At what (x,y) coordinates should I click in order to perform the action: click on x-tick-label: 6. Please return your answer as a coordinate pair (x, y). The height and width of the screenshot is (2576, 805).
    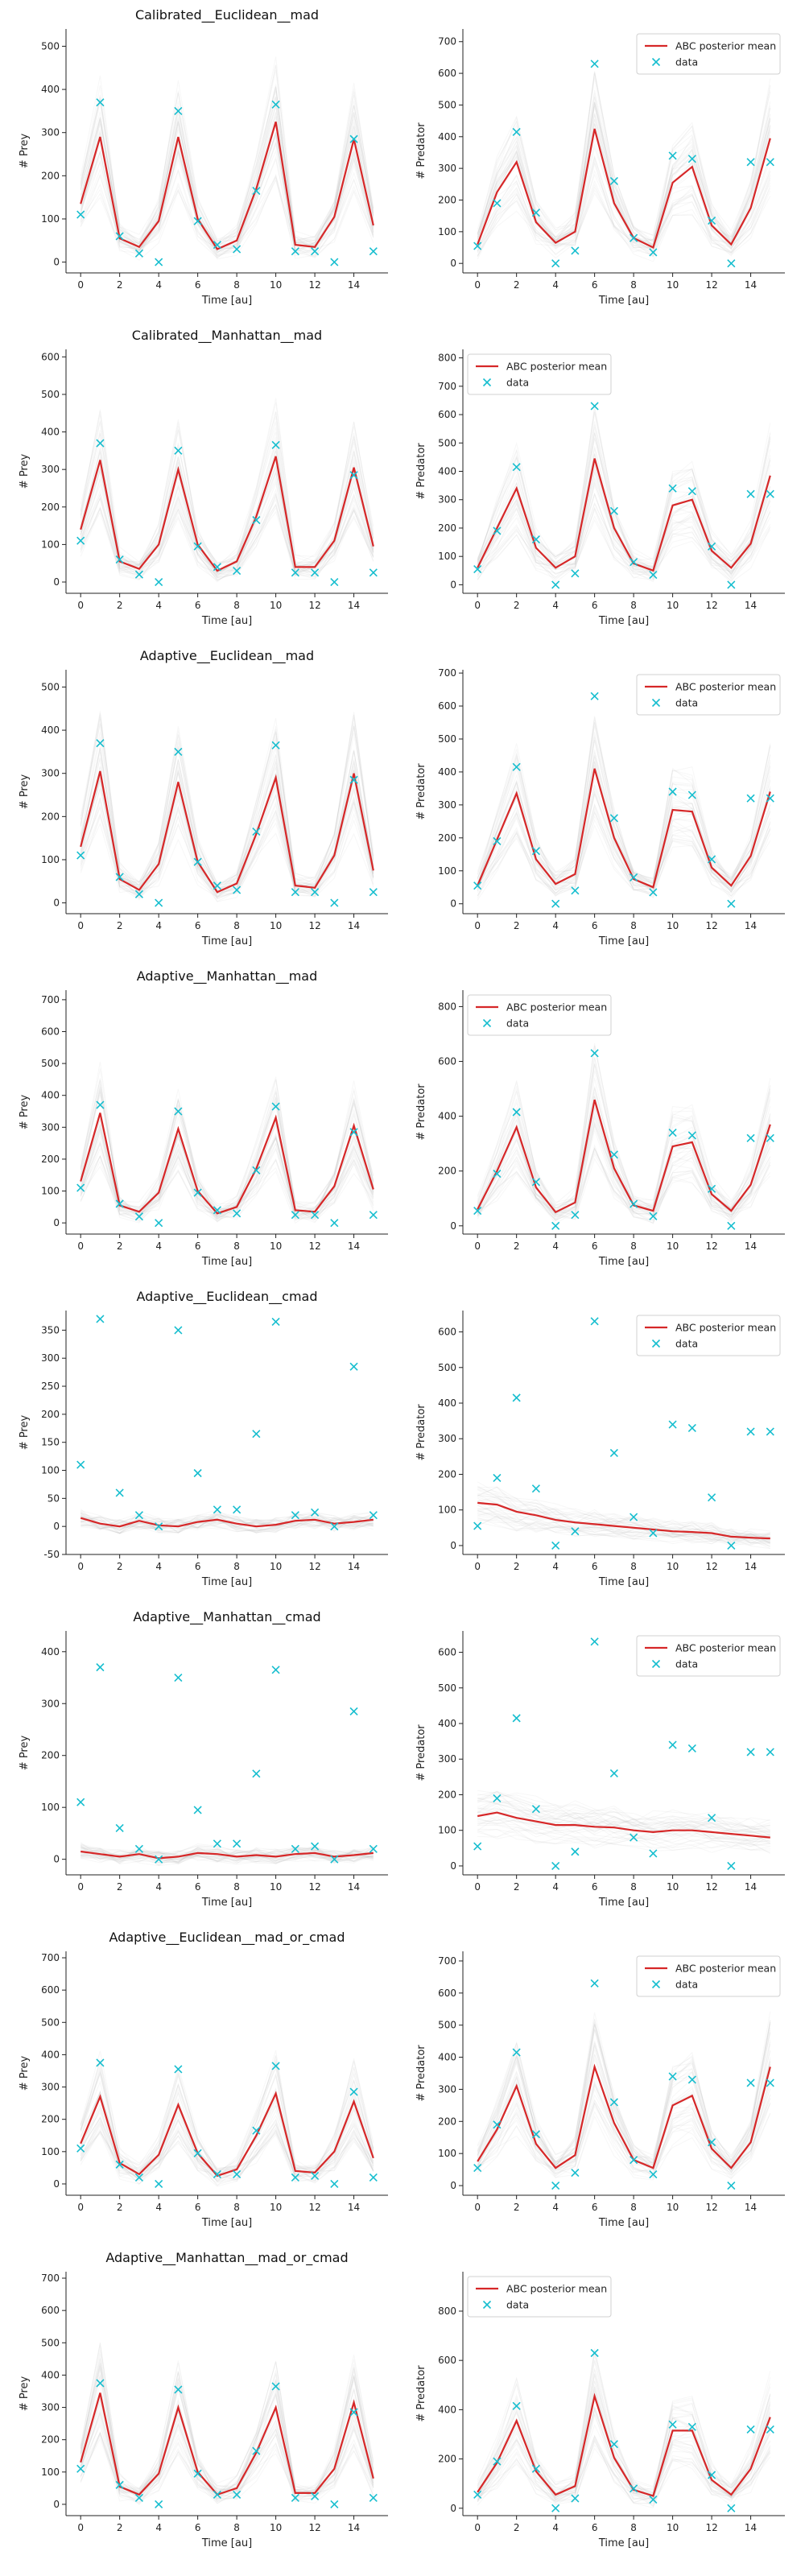
    Looking at the image, I should click on (595, 1887).